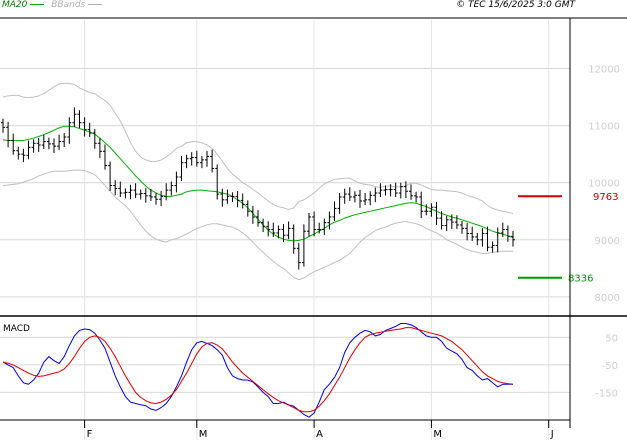 The width and height of the screenshot is (627, 440). What do you see at coordinates (605, 197) in the screenshot?
I see `annotation-label: 9763` at bounding box center [605, 197].